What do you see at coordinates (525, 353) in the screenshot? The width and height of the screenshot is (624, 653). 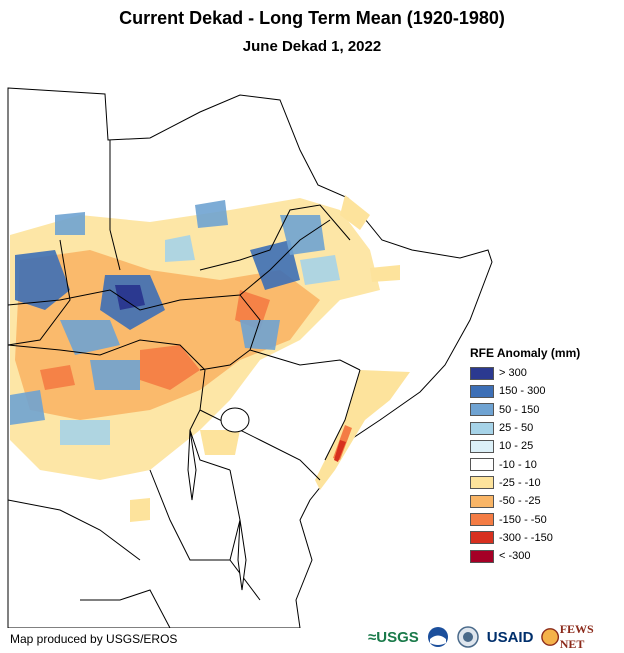 I see `legend-title: RFE Anomaly (mm)` at bounding box center [525, 353].